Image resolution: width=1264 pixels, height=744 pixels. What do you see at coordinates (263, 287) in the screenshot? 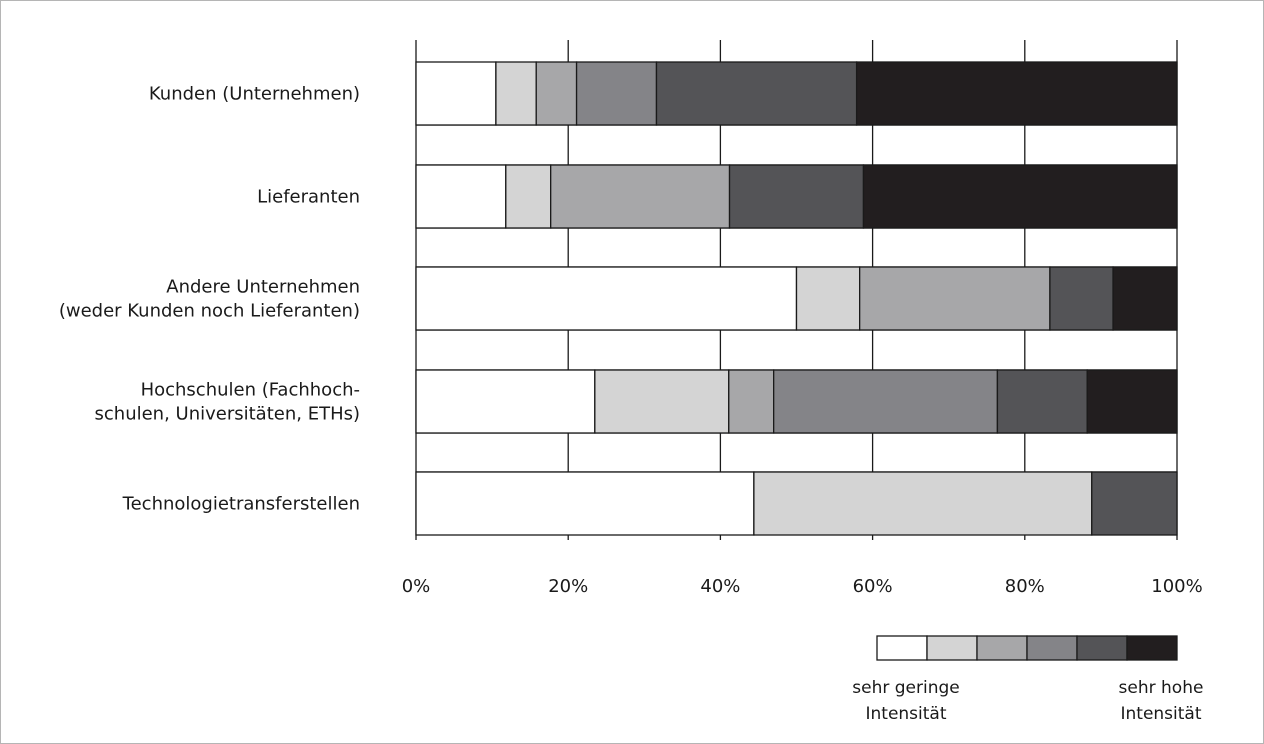
I see `category-label: Andere Unternehmen` at bounding box center [263, 287].